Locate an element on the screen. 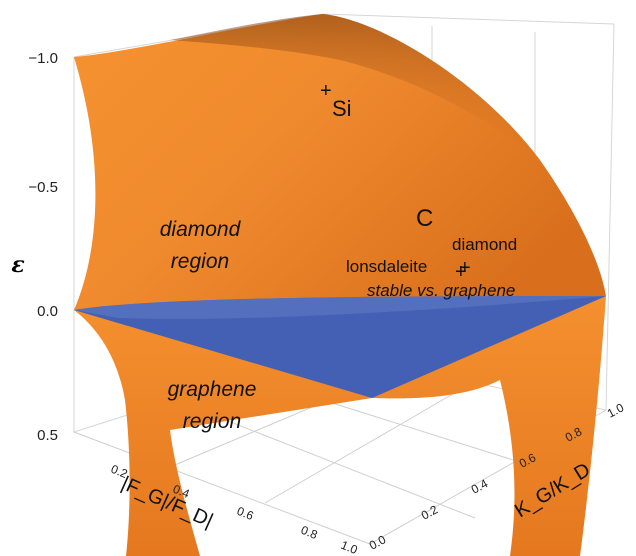 This screenshot has width=636, height=556. point-si-label: Si is located at coordinates (342, 108).